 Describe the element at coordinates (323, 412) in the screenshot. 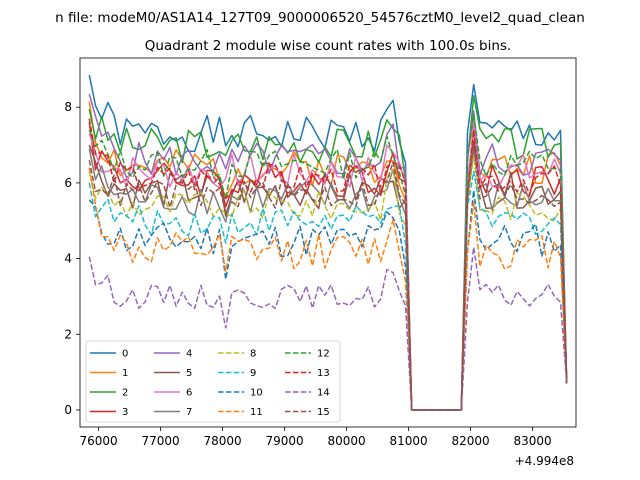

I see `legend-label-15: 15` at that location.